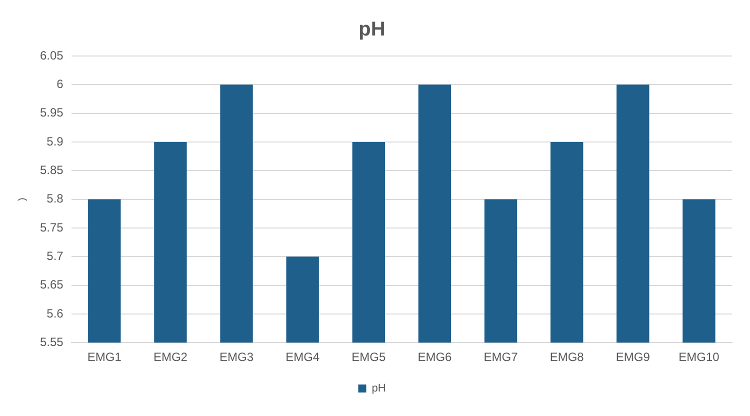 This screenshot has height=416, width=750. What do you see at coordinates (55, 141) in the screenshot?
I see `y-tick-label: 5.9` at bounding box center [55, 141].